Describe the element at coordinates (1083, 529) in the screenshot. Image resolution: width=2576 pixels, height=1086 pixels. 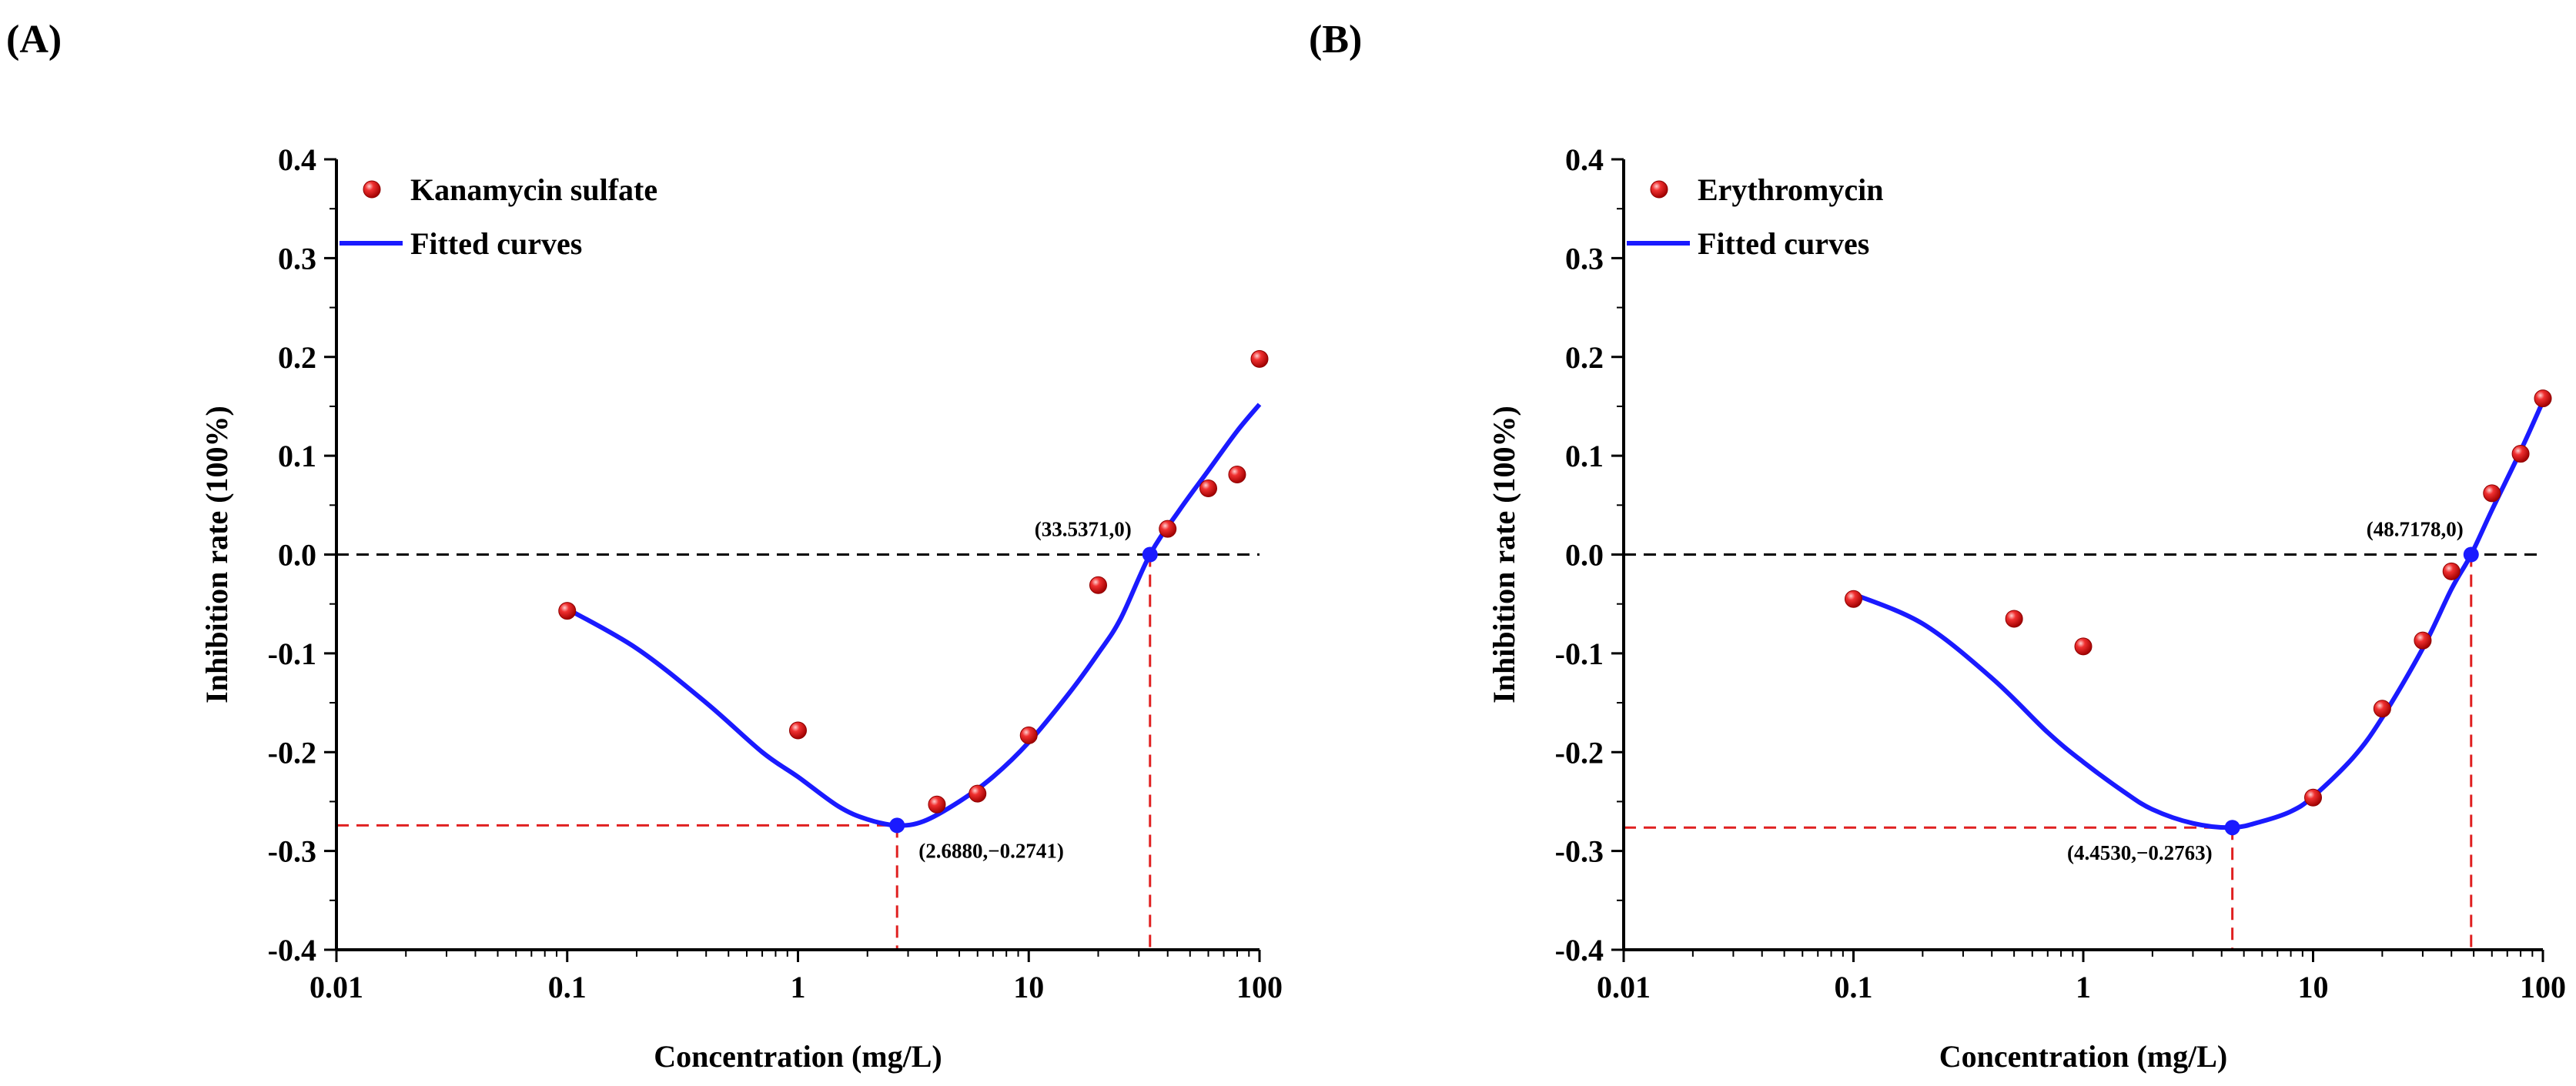
I see `annotation-label: (33.5371,0)` at that location.